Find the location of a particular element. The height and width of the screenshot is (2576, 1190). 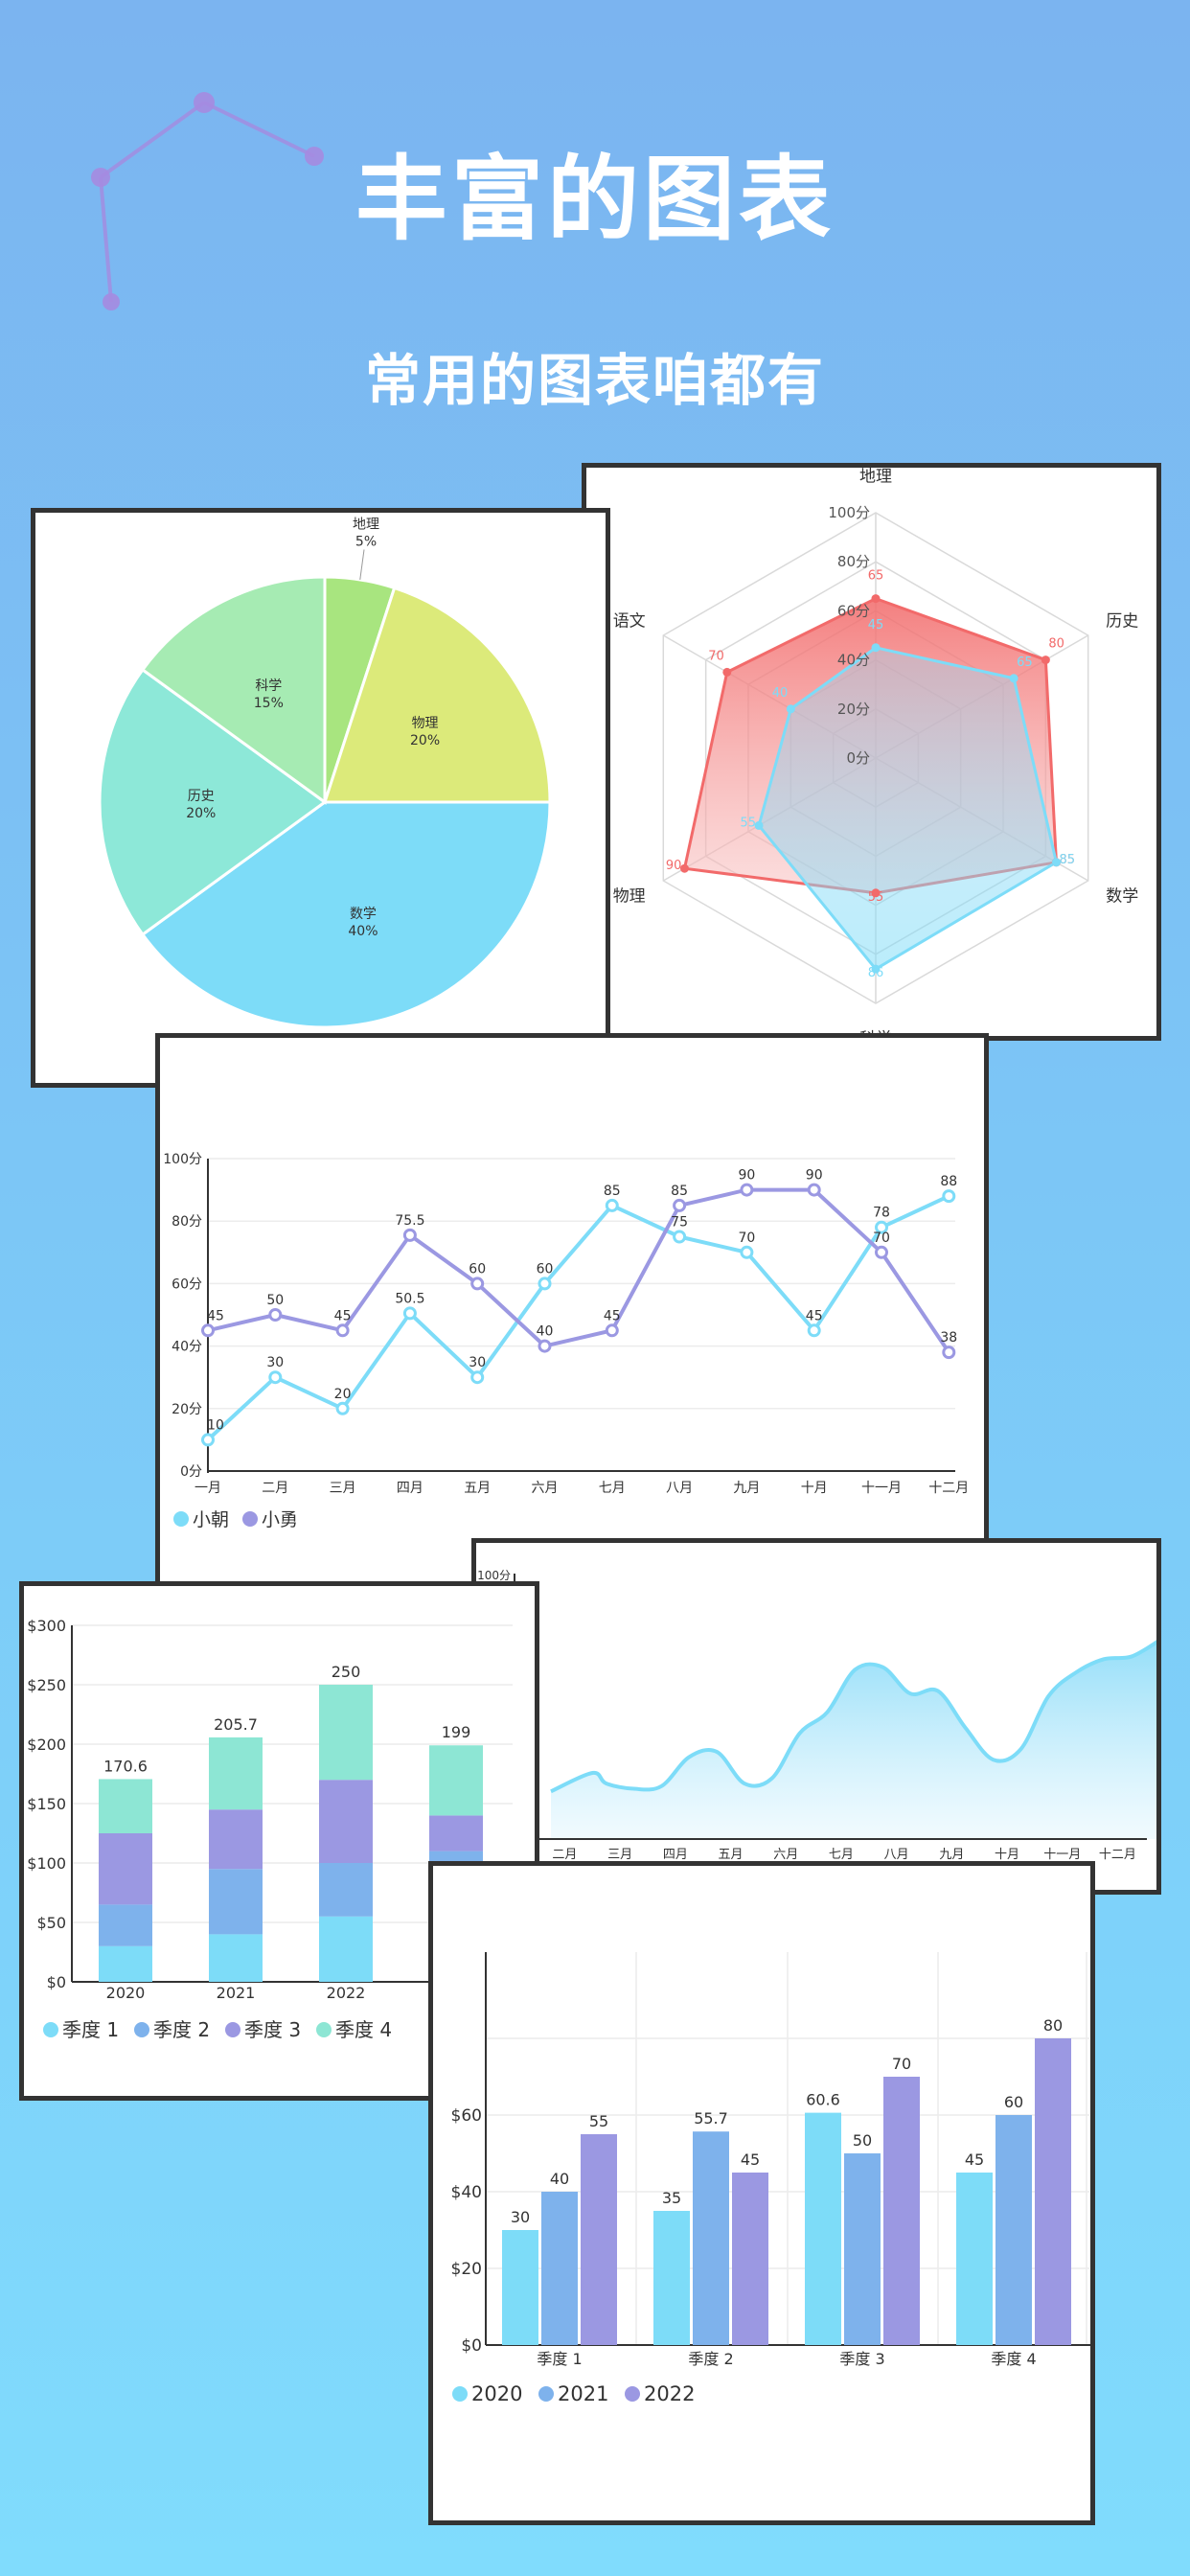

pie-slice-label: 数学 is located at coordinates (364, 914).